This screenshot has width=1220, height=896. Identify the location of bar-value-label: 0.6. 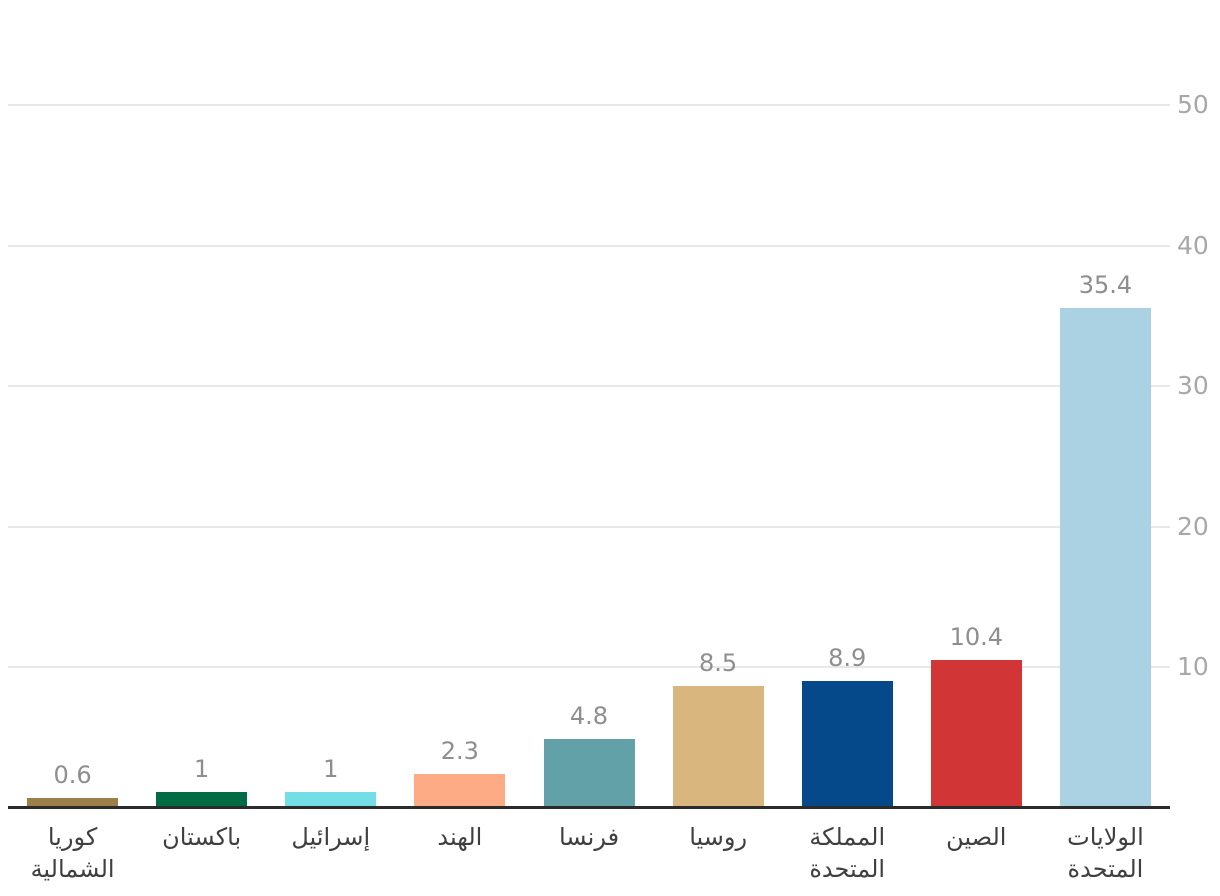
(72, 774).